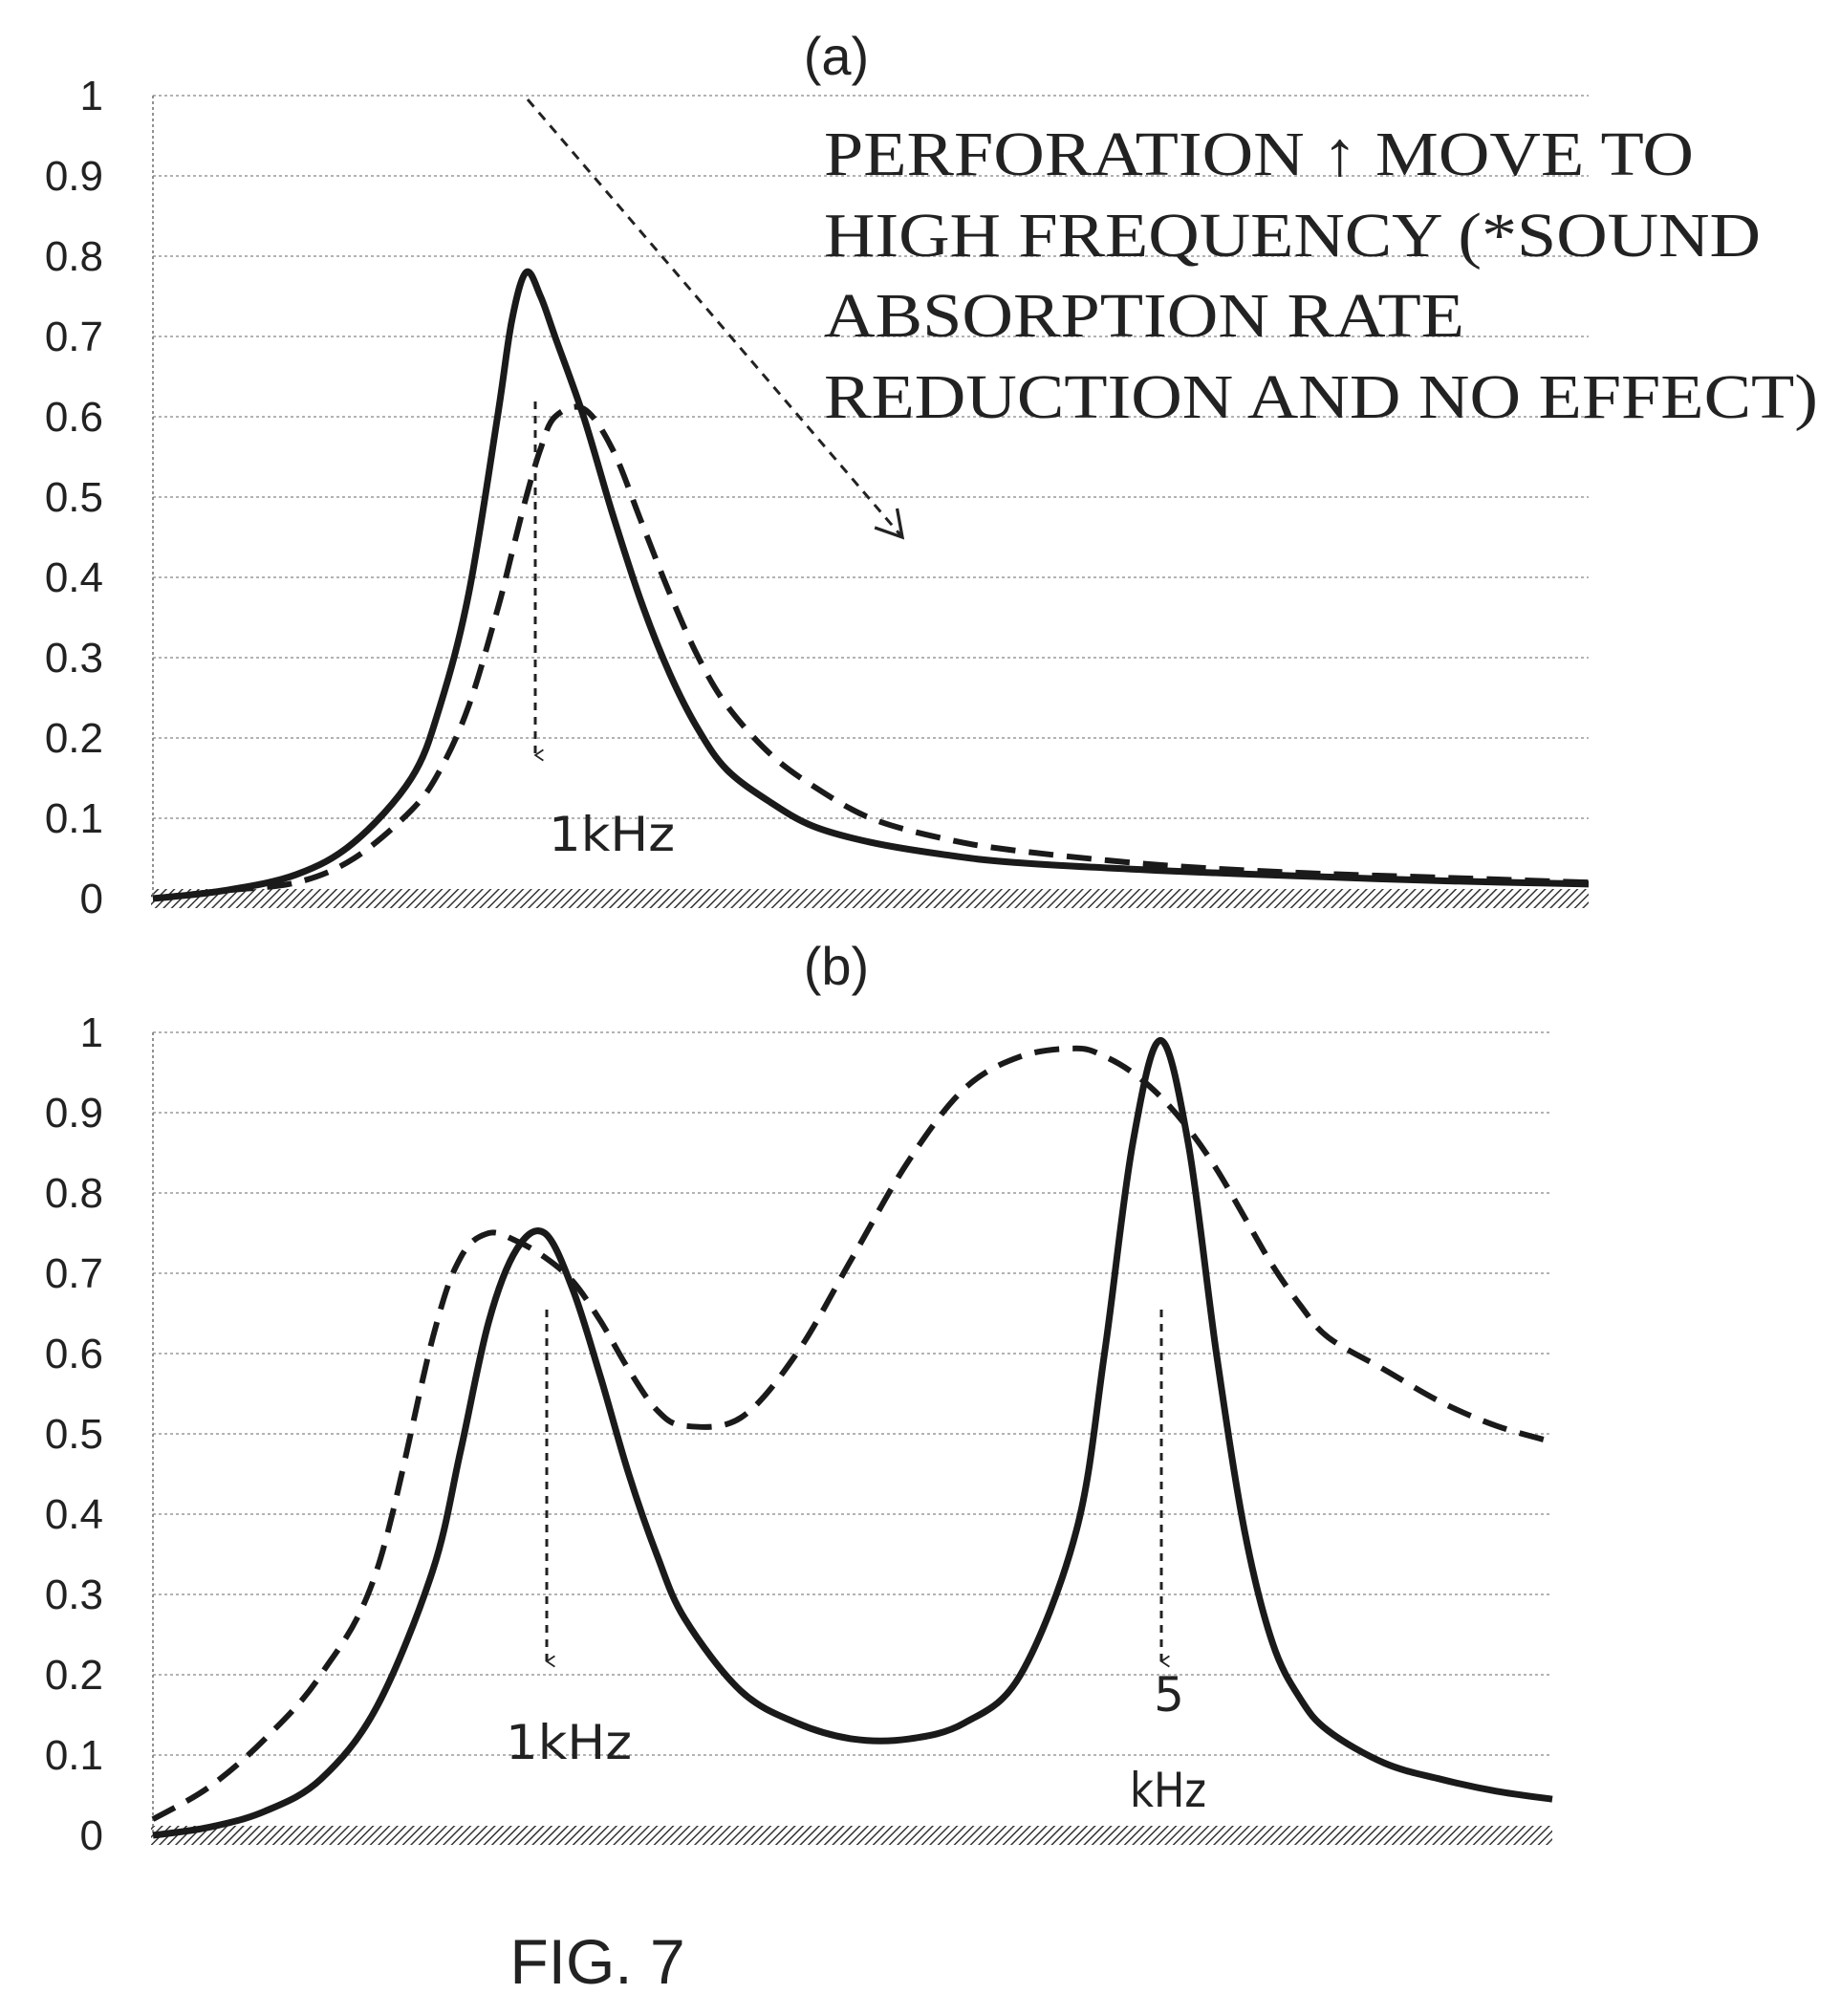 Image resolution: width=1840 pixels, height=2016 pixels. I want to click on y-tick-label-a: 0, so click(91, 899).